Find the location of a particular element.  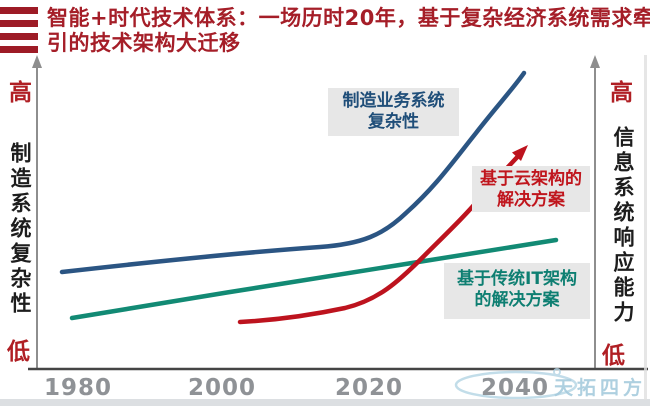

label-traditional-line1: 基于传统IT架构 is located at coordinates (517, 279).